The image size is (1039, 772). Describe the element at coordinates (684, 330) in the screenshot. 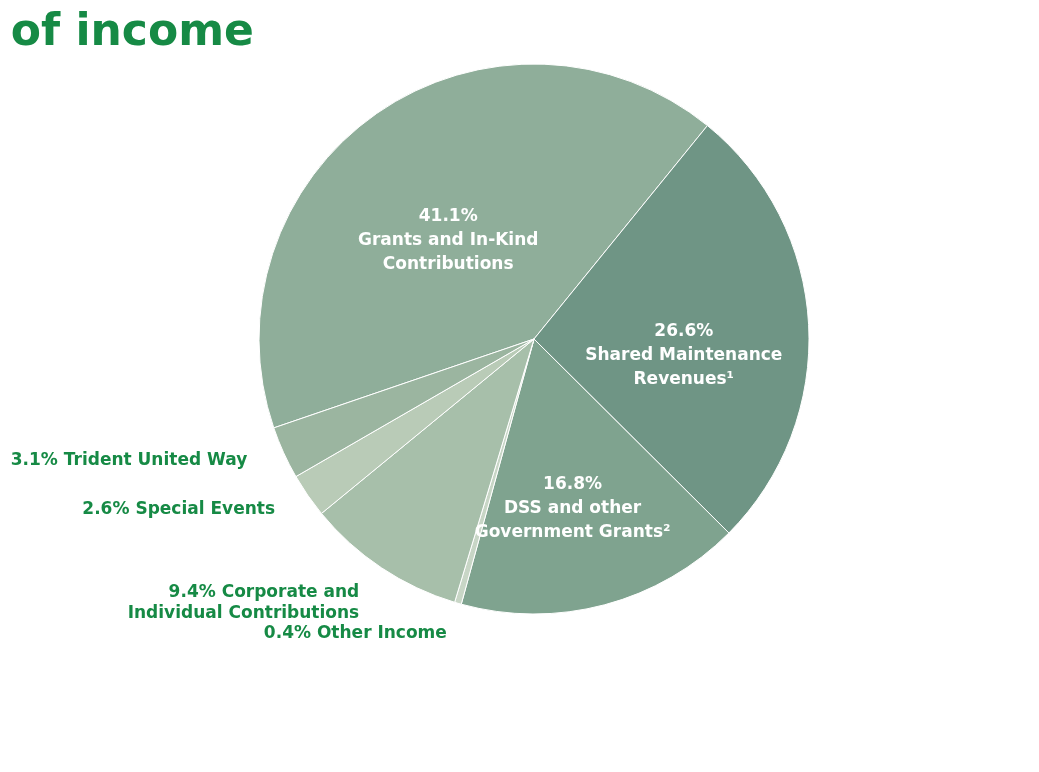

I see `data-label: 26.6%` at that location.